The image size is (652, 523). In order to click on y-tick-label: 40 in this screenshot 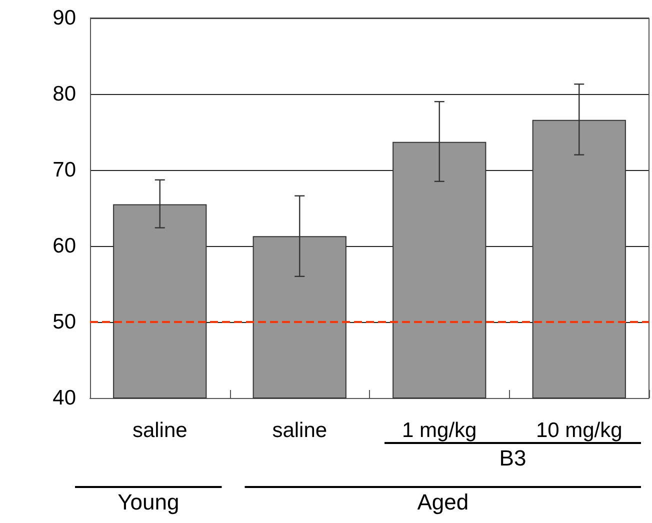, I will do `click(64, 398)`.